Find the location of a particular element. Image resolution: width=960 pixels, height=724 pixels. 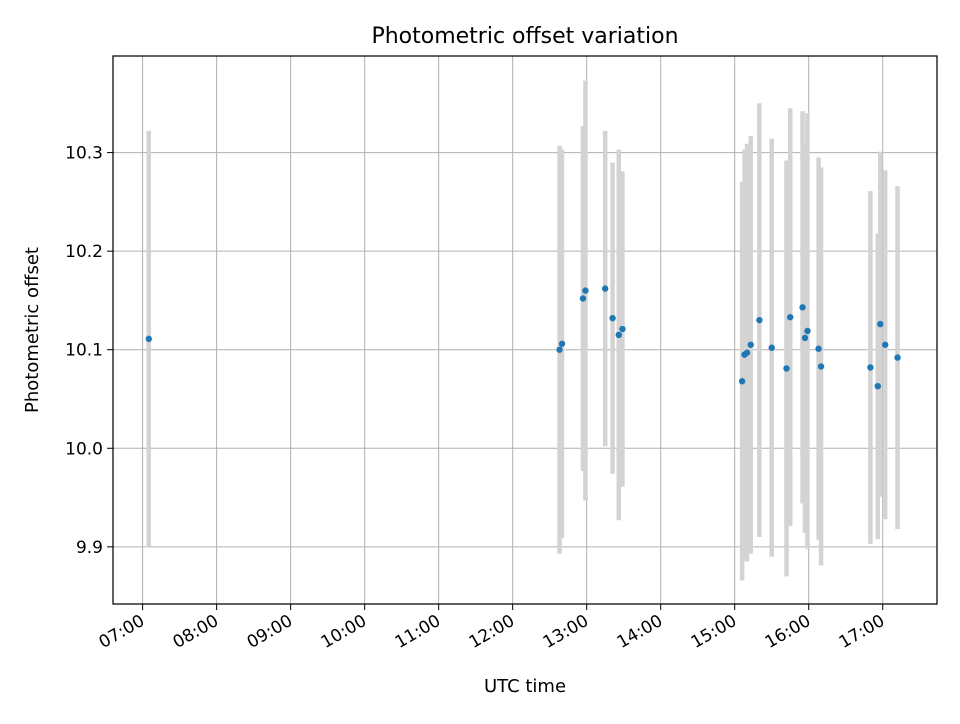

y-axis-label: Photometric offset is located at coordinates (32, 330).